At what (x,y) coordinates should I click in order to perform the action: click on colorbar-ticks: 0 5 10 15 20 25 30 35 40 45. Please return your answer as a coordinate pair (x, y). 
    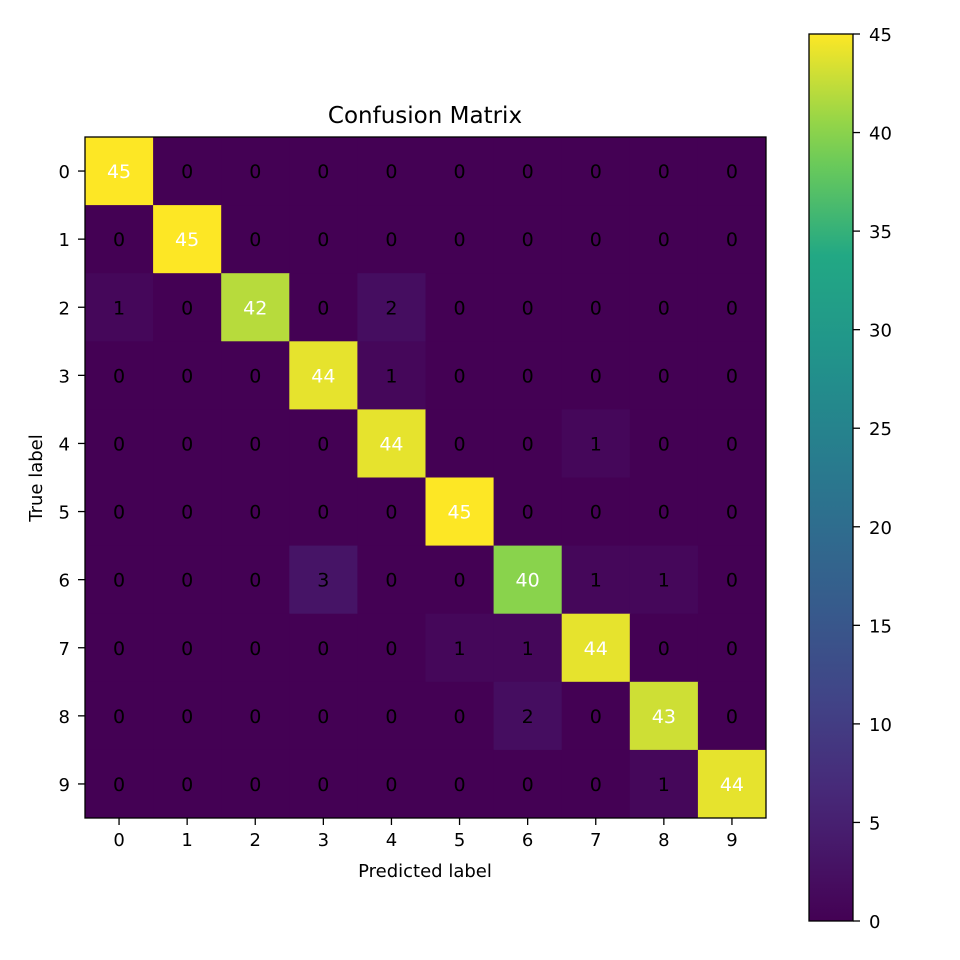
    Looking at the image, I should click on (872, 479).